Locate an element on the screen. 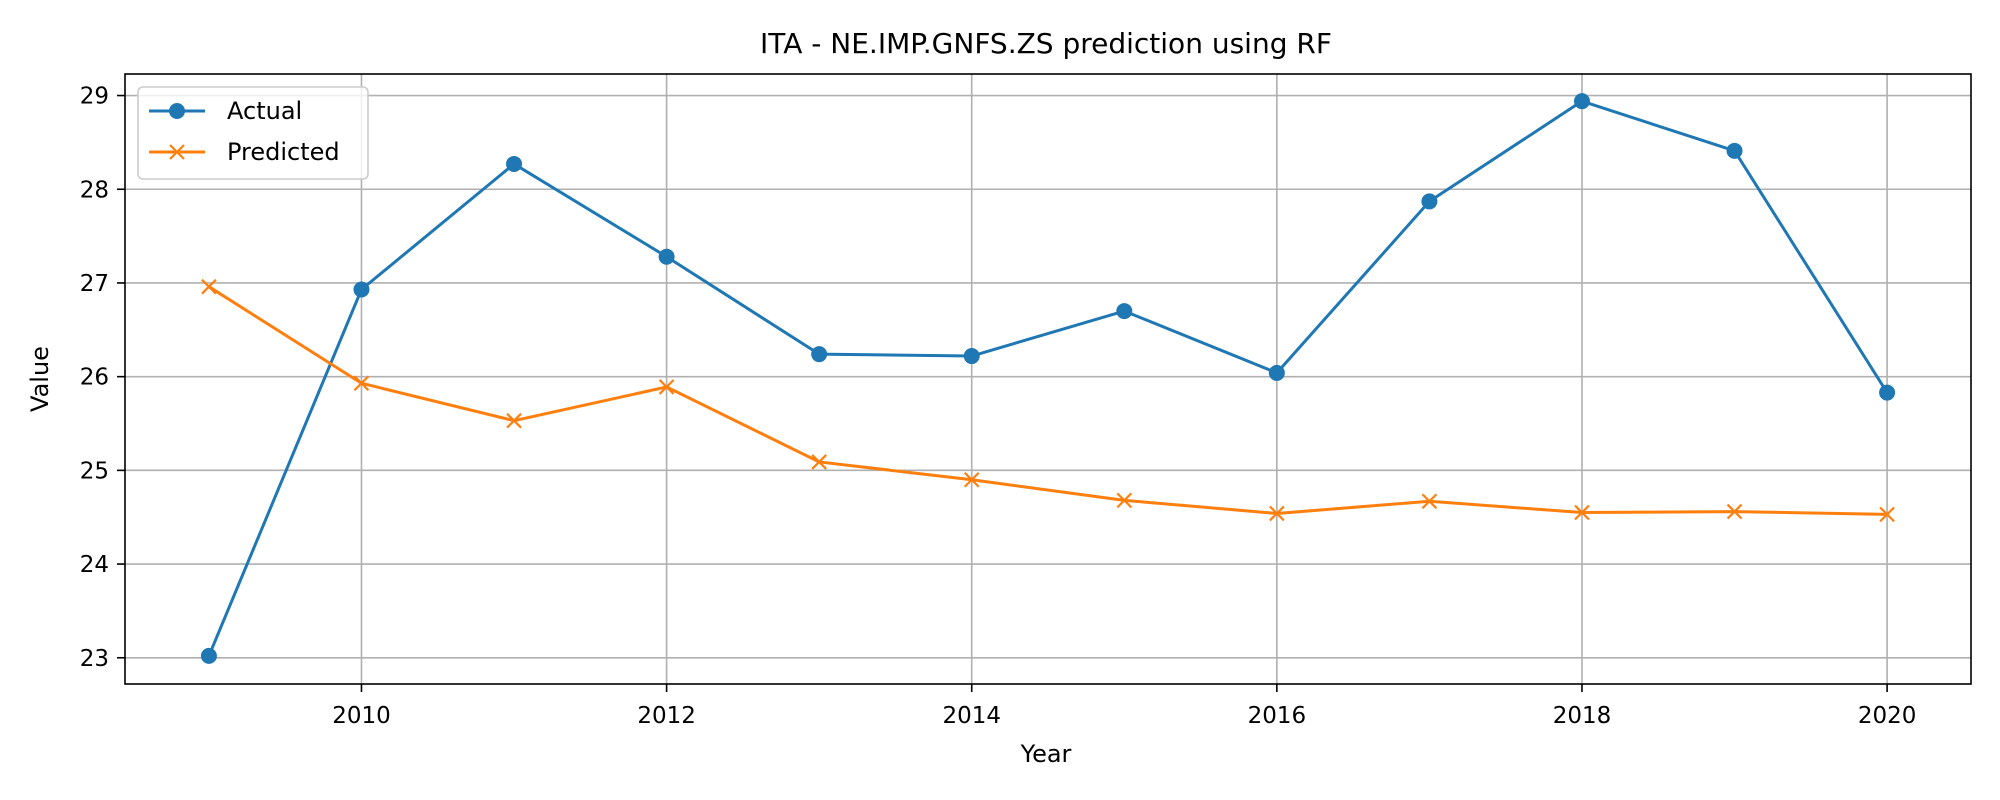  y-tick-label: 27 is located at coordinates (94, 284).